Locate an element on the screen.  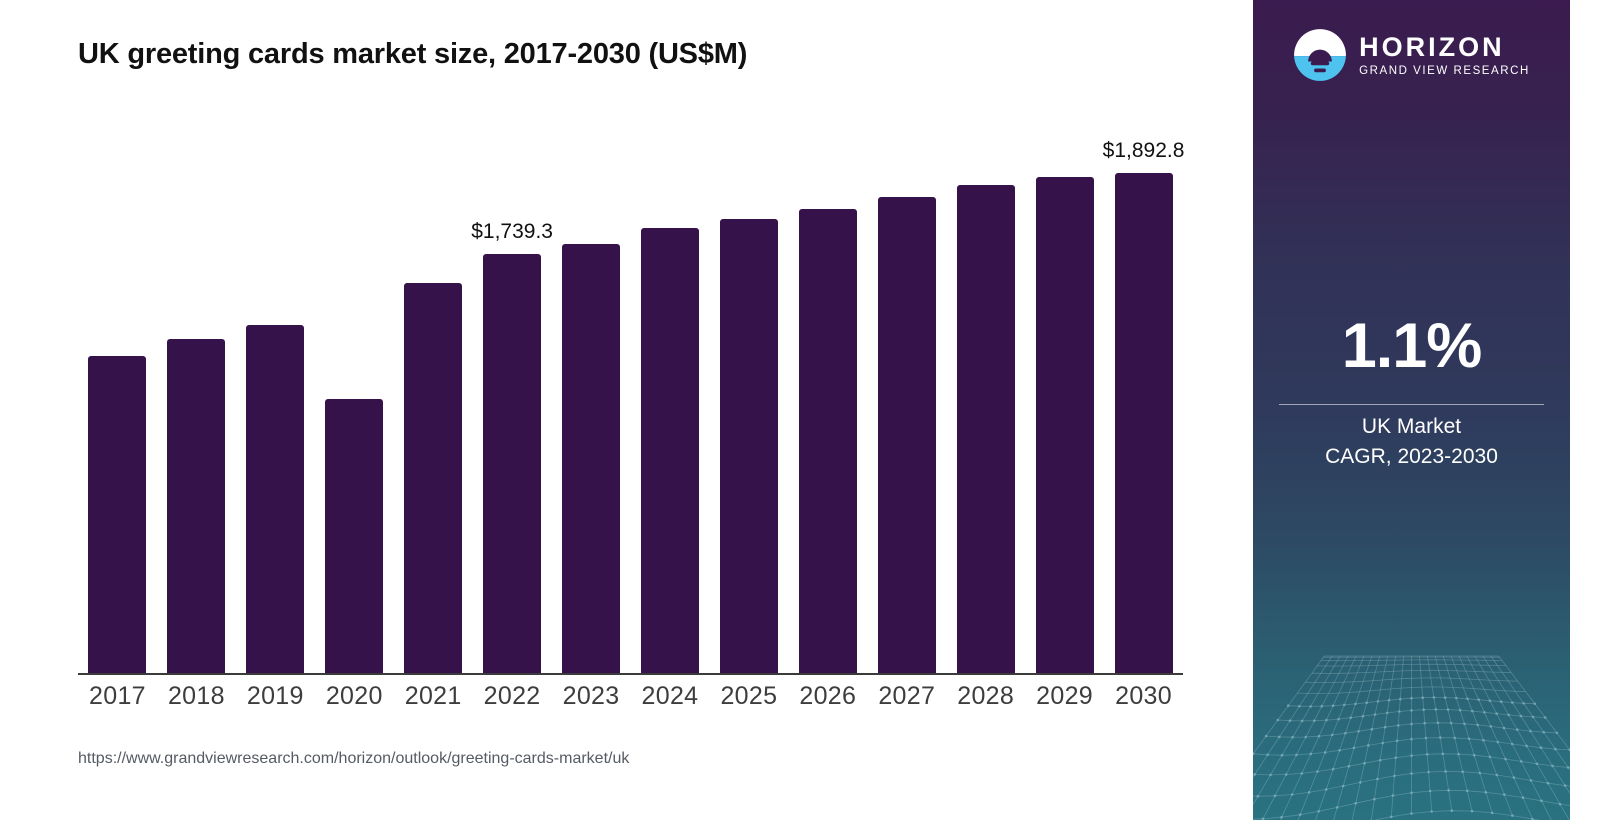
cagr-caption-line-2: CAGR, 2023-2030 is located at coordinates (1411, 456).